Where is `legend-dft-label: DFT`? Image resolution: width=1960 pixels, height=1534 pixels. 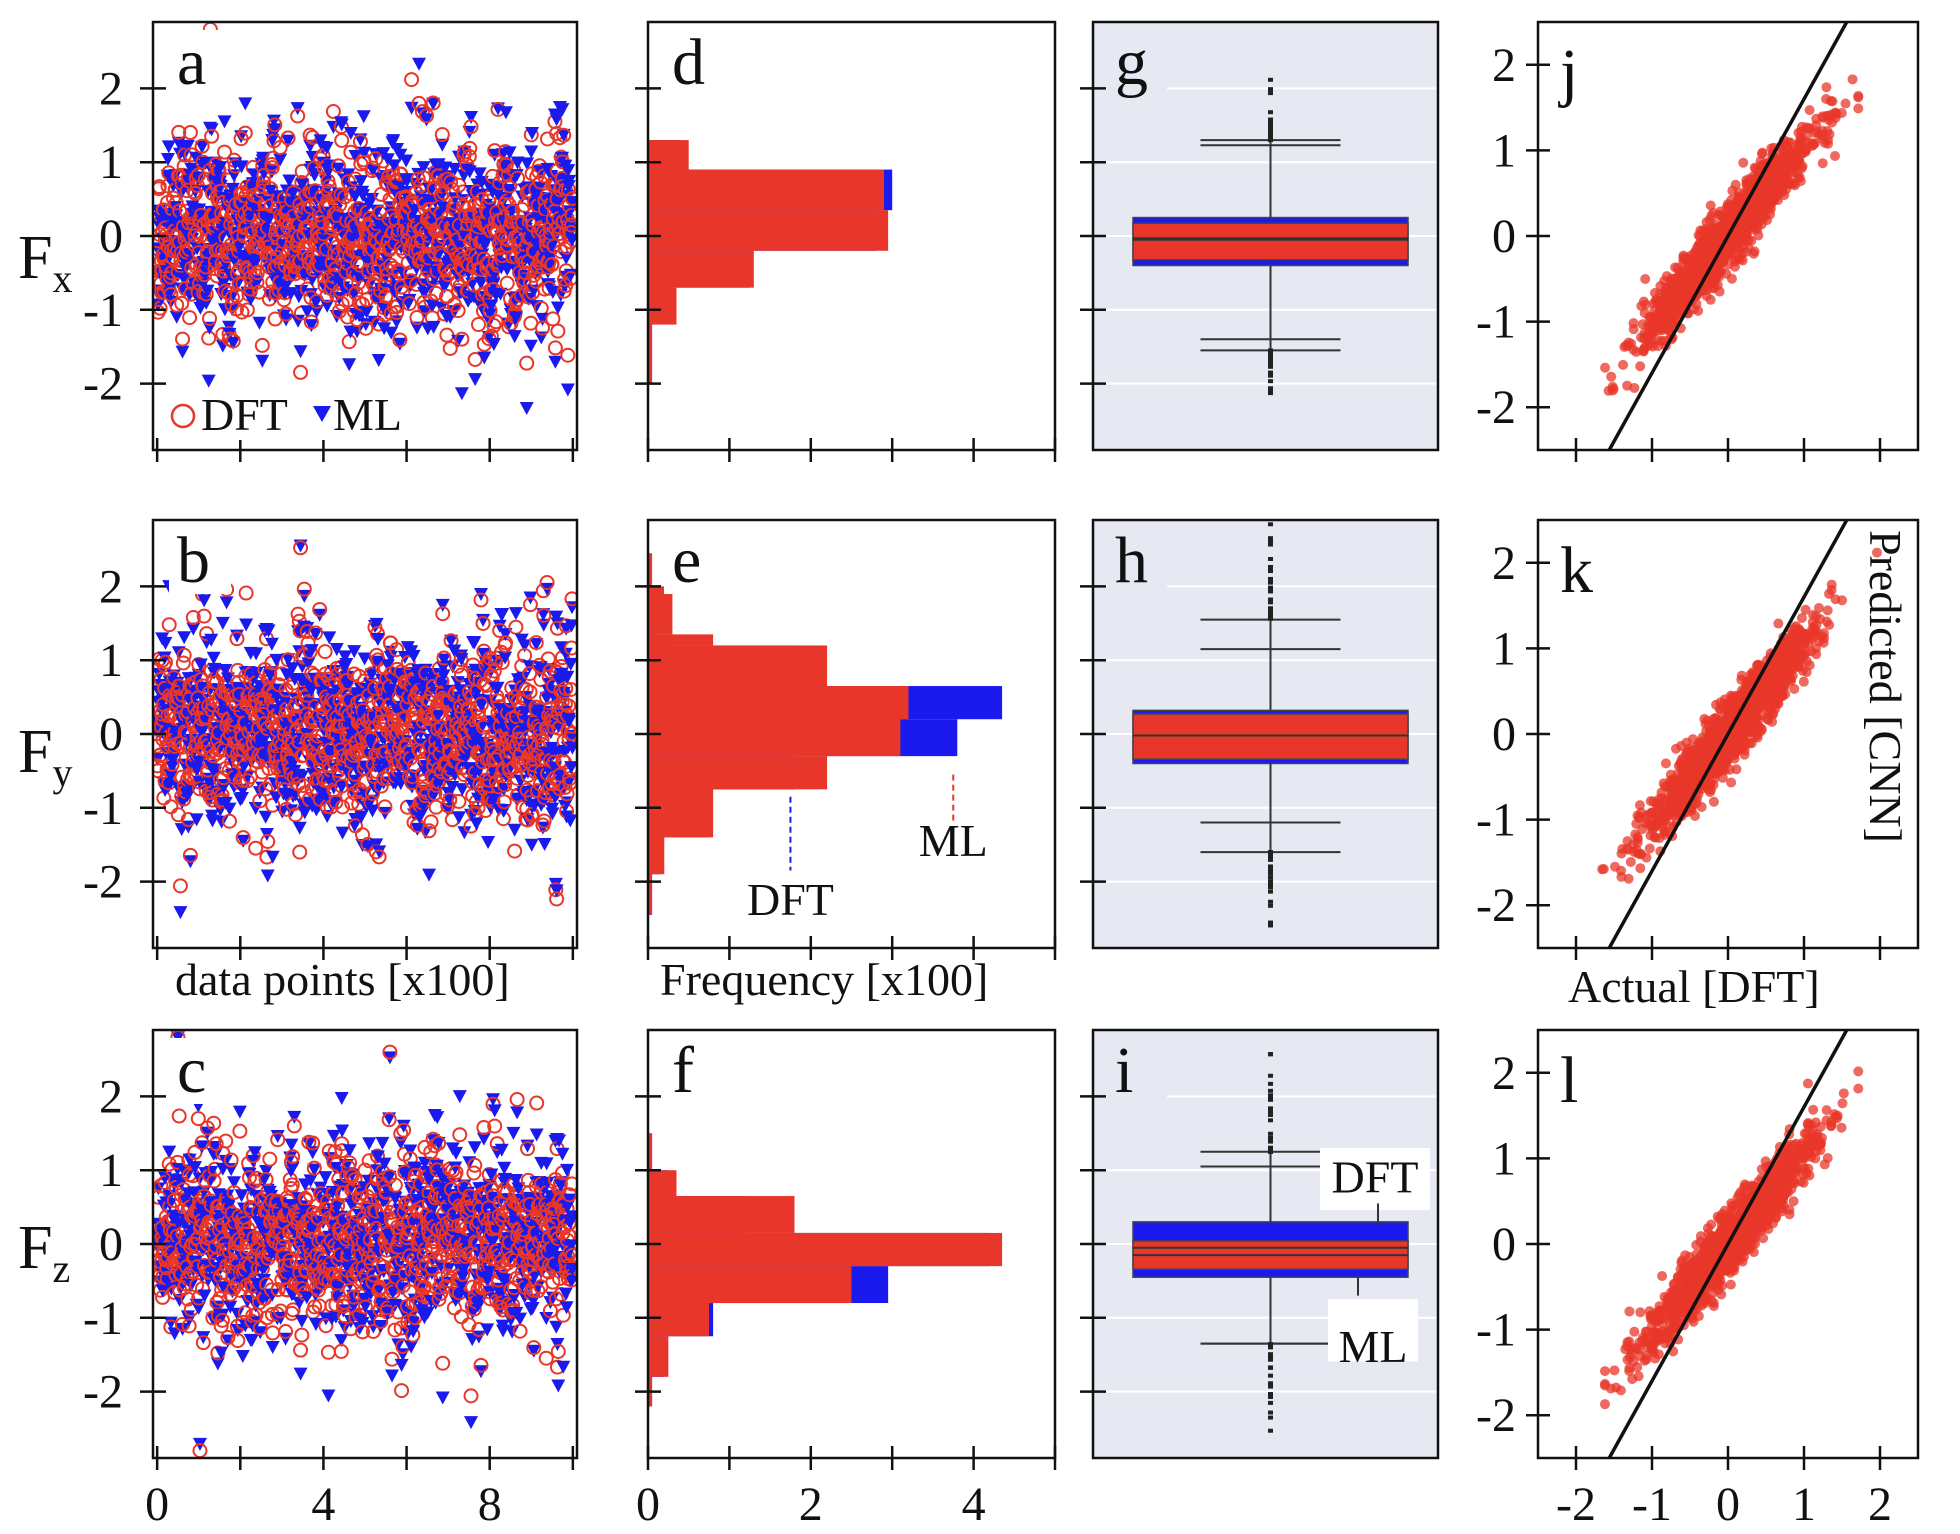
legend-dft-label: DFT is located at coordinates (244, 414).